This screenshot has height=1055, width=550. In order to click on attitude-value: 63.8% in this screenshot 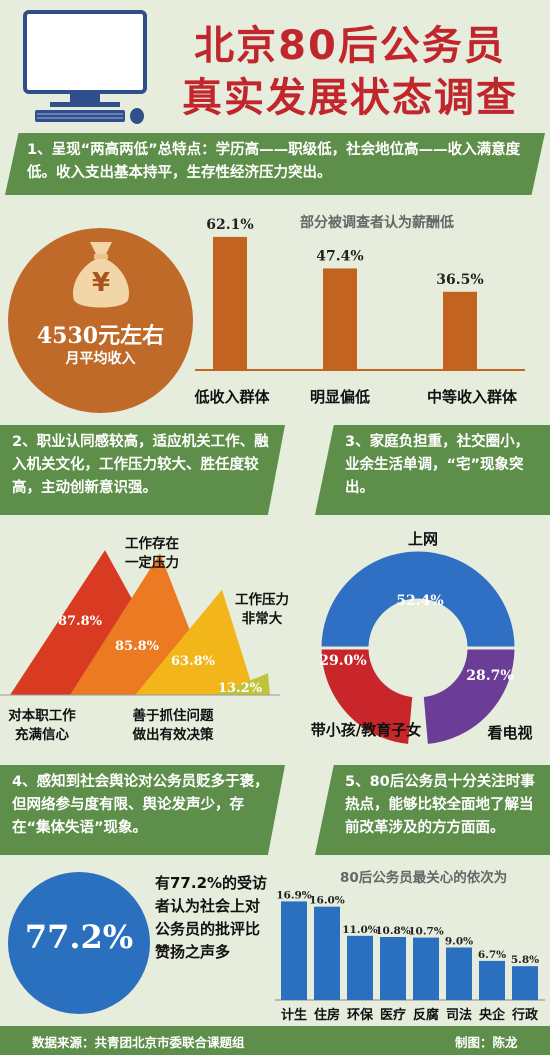, I will do `click(193, 661)`.